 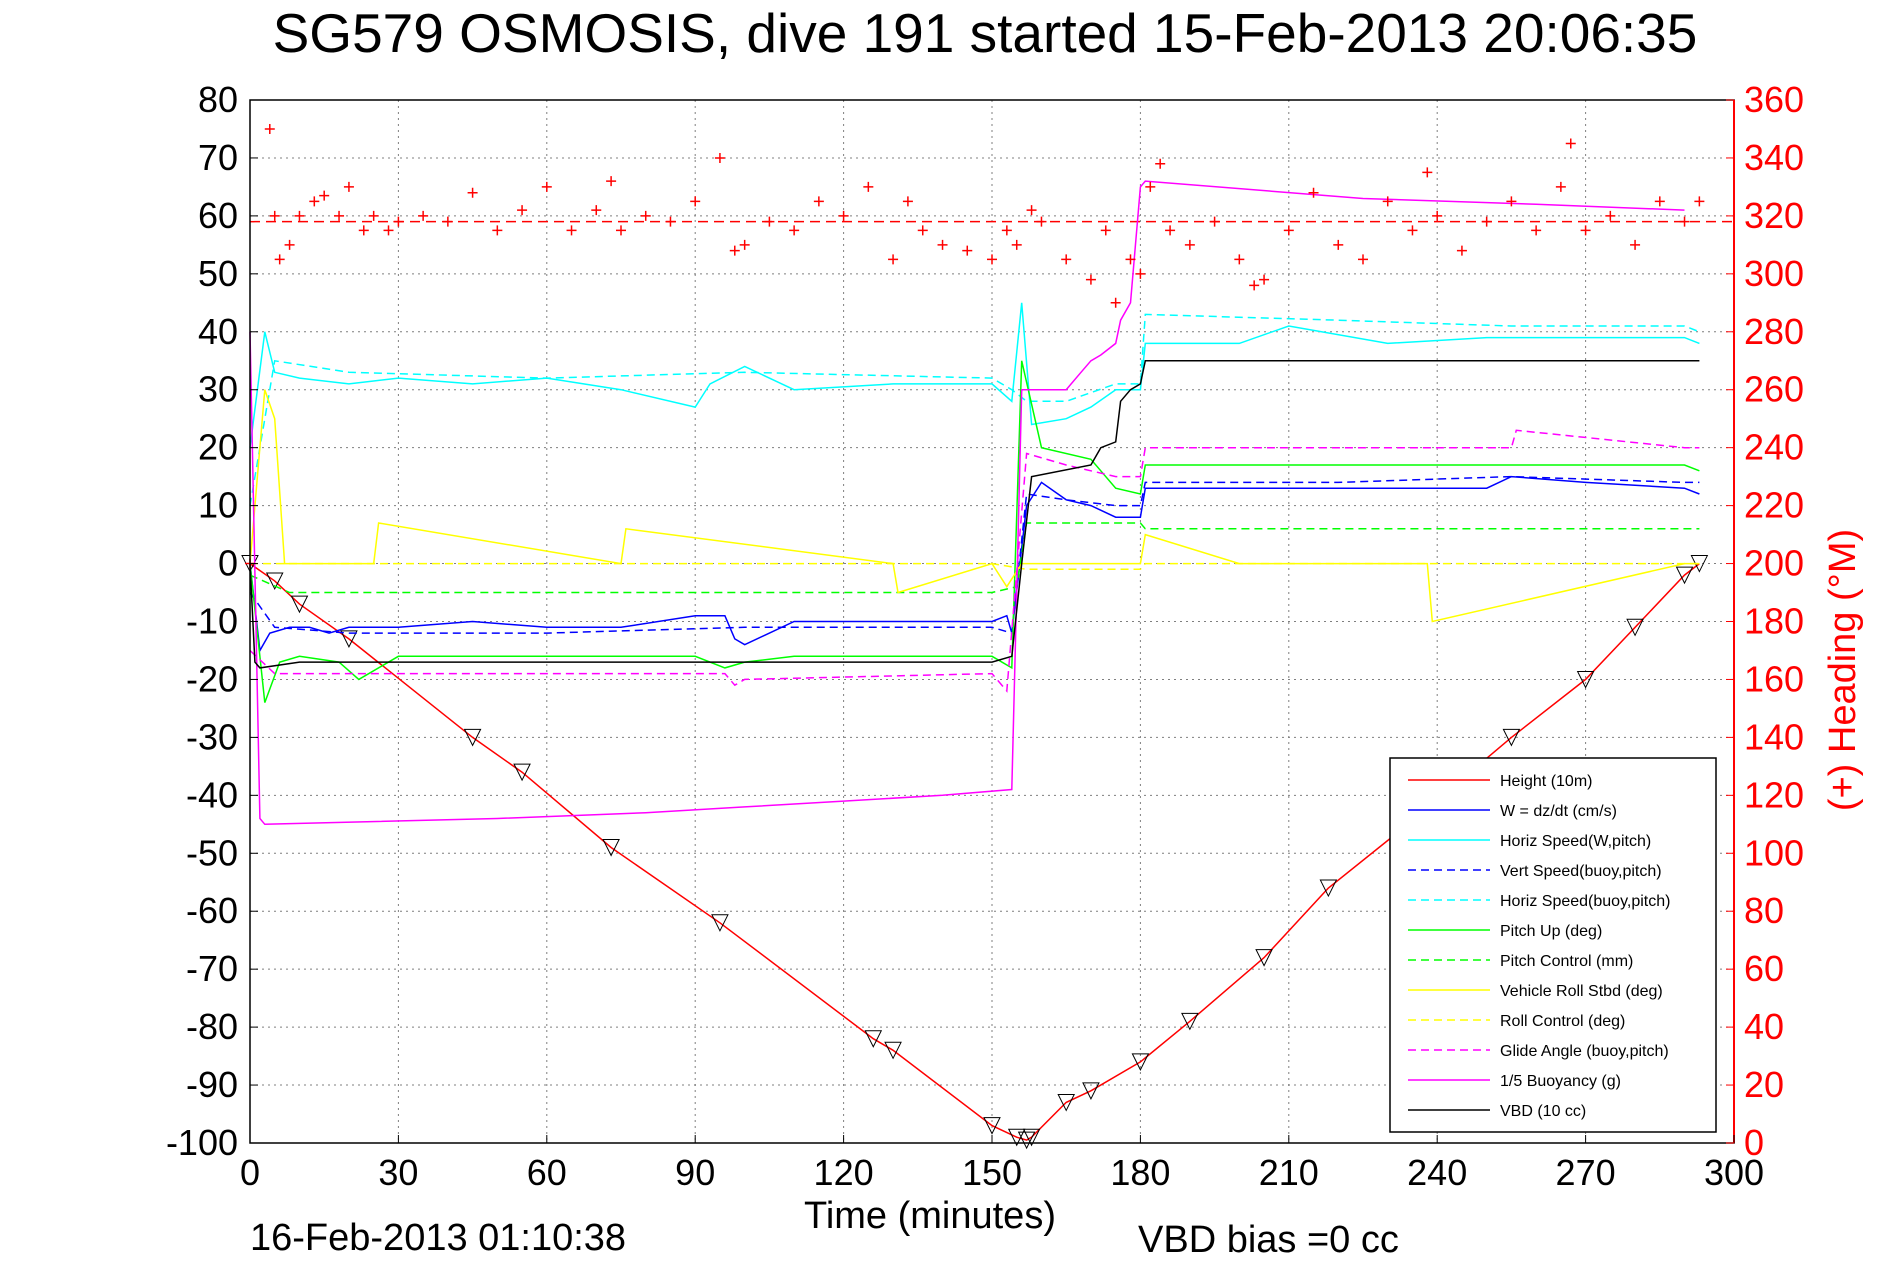 What do you see at coordinates (202, 1142) in the screenshot?
I see `y-left-tick-label: -100` at bounding box center [202, 1142].